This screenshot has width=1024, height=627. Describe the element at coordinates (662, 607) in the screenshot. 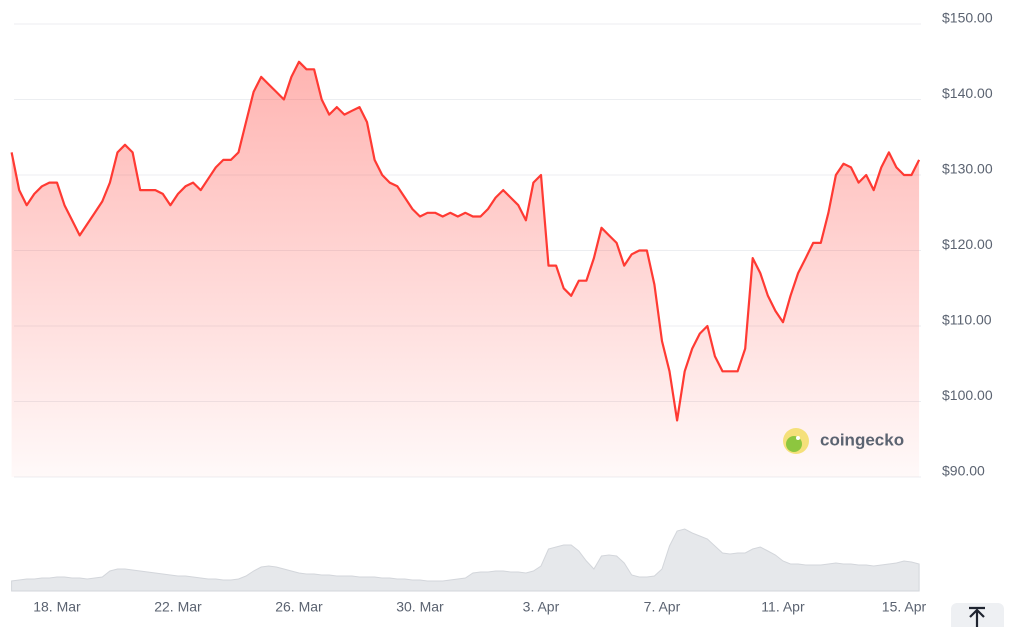

I see `x-tick-label: 7. Apr` at that location.